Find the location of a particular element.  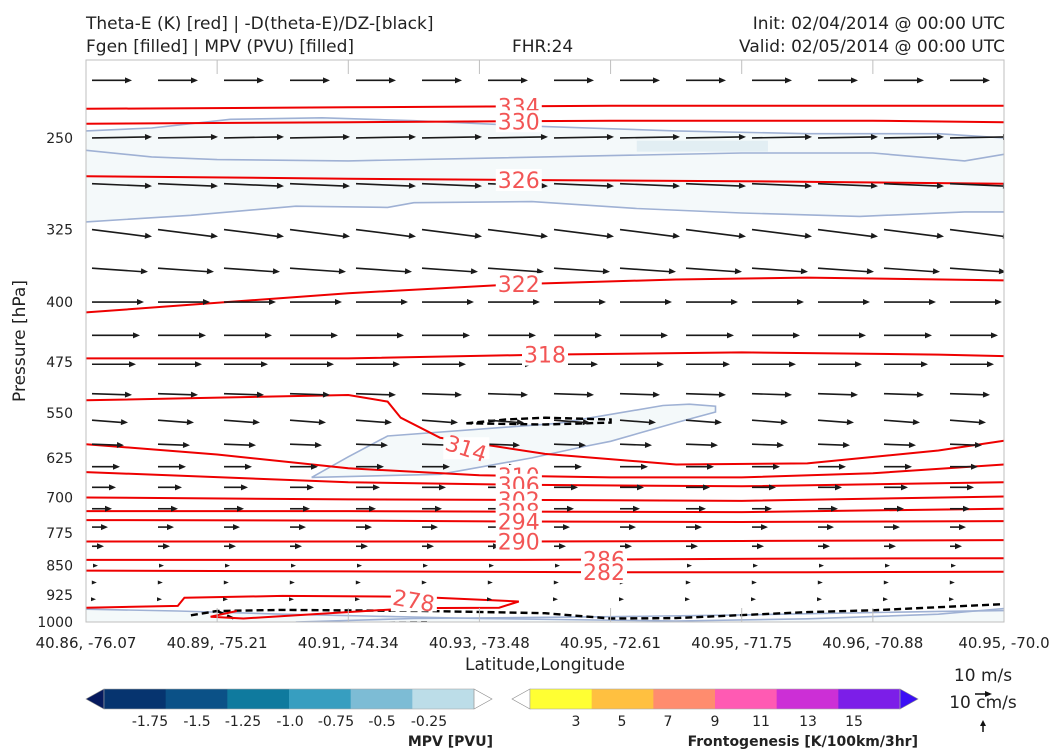

colorbar-tick-label: 15 is located at coordinates (854, 722).